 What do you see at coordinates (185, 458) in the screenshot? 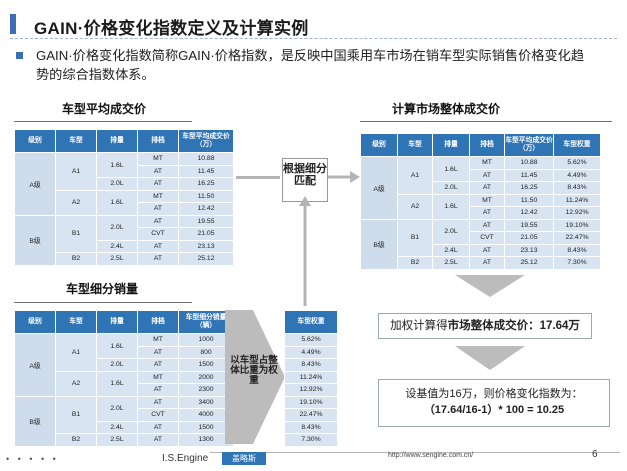
I see `footer-brand: I.S.Engine` at bounding box center [185, 458].